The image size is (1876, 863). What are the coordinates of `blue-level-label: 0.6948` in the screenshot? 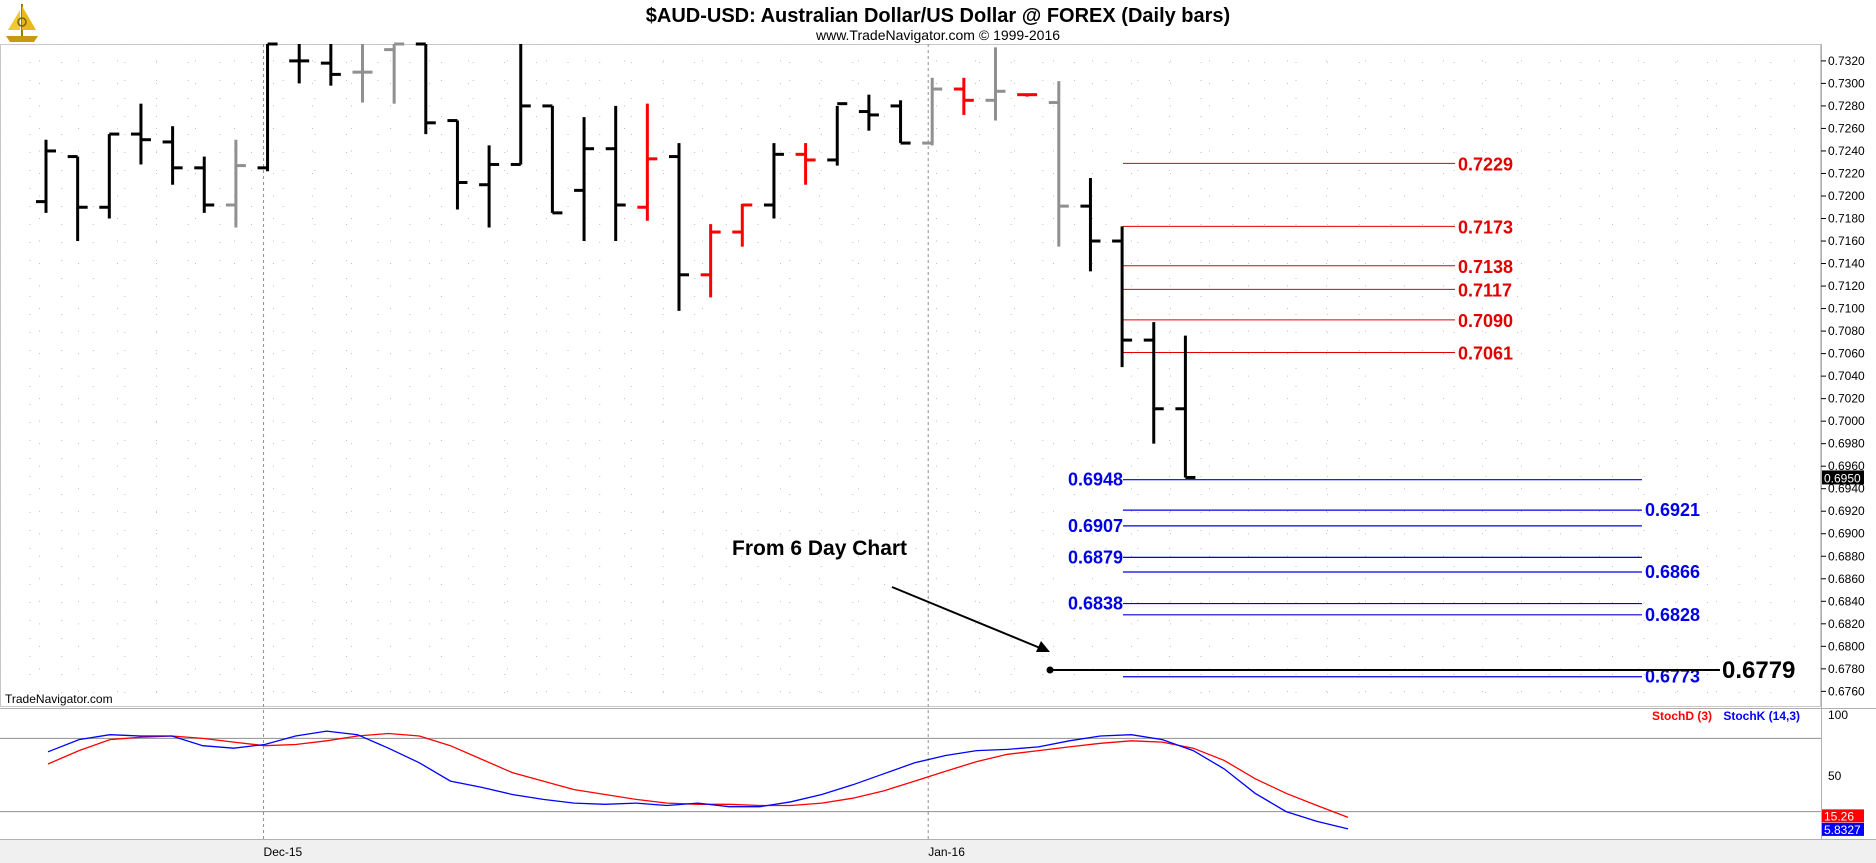 It's located at (1095, 480).